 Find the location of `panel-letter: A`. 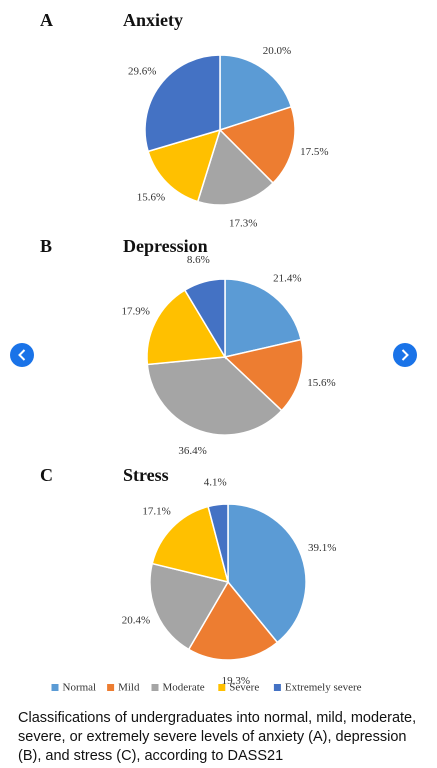

panel-letter: A is located at coordinates (46, 20).